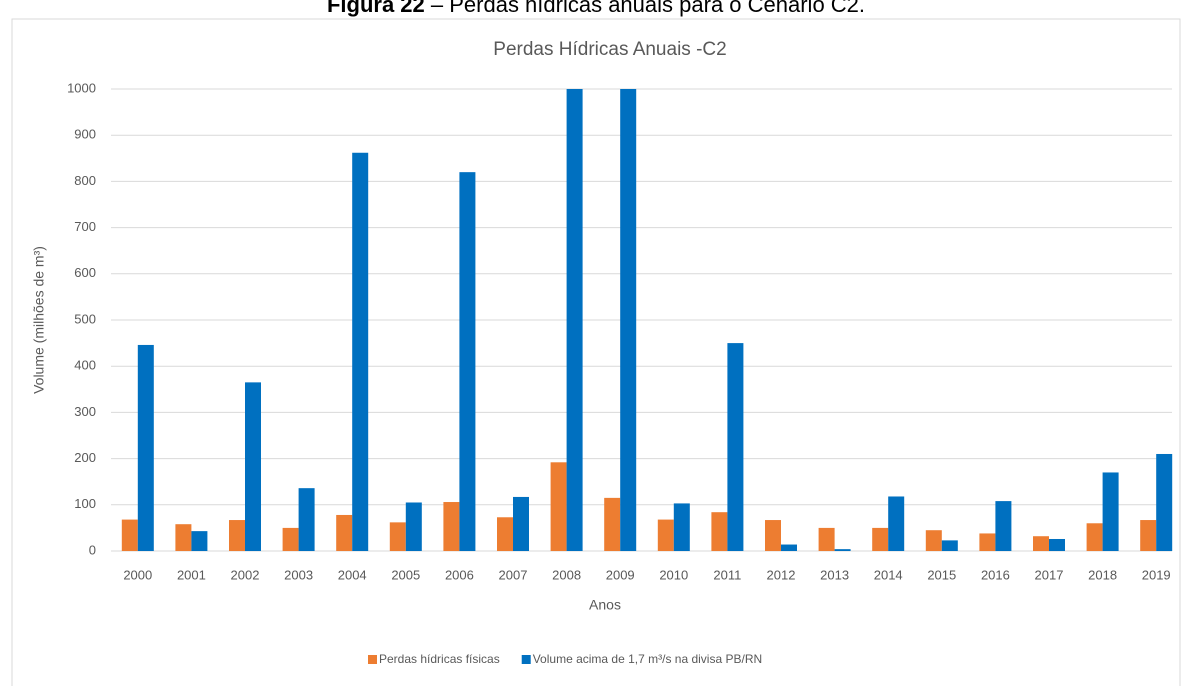 This screenshot has height=686, width=1192. What do you see at coordinates (81, 87) in the screenshot?
I see `y-tick-label: 1000` at bounding box center [81, 87].